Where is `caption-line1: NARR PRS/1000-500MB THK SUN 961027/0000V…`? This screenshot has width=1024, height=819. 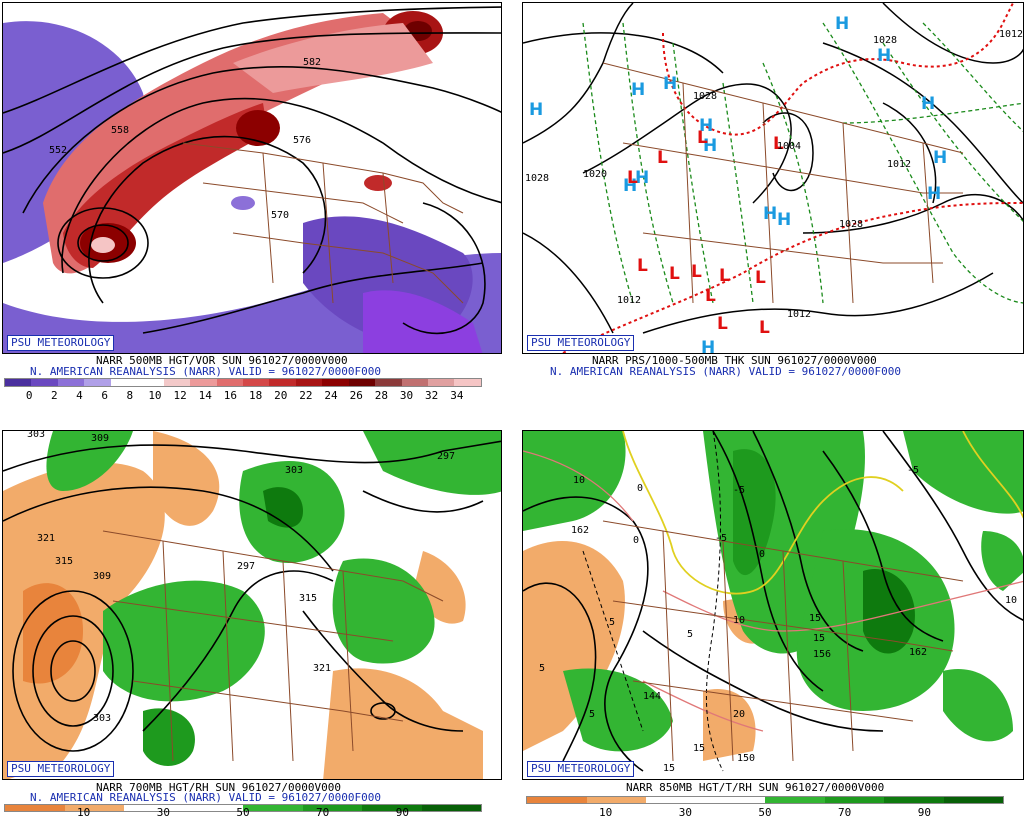
caption-line1: NARR PRS/1000-500MB THK SUN 961027/0000V… is located at coordinates (734, 360).